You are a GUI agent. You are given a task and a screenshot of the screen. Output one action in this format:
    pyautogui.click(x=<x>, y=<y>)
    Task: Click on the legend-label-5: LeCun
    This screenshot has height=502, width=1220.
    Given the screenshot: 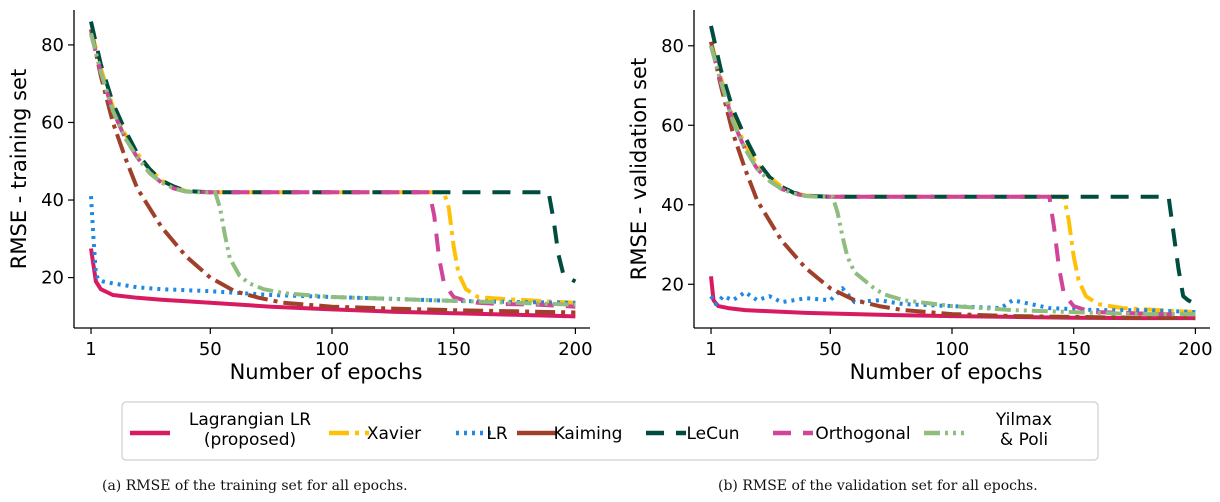 What is the action you would take?
    pyautogui.click(x=712, y=434)
    